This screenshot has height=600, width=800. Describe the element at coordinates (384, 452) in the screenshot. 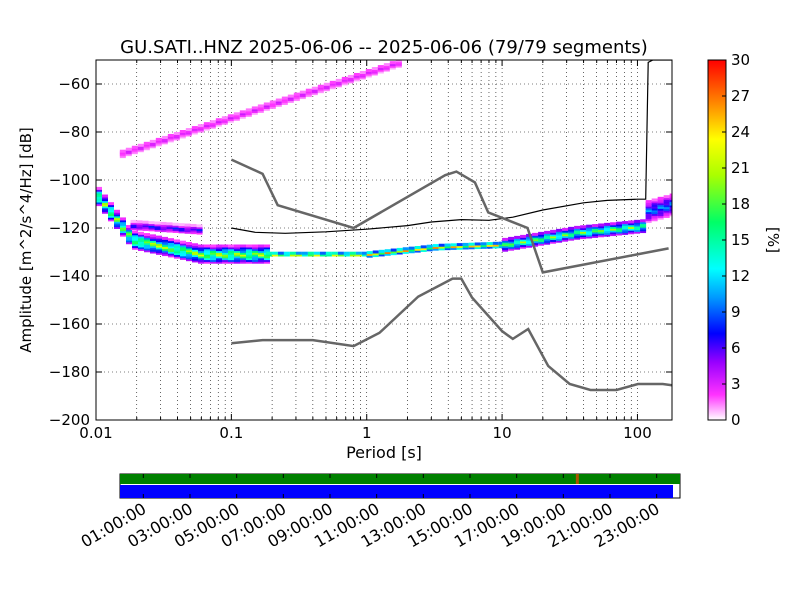

I see `x-axis-label: Period [s]` at that location.